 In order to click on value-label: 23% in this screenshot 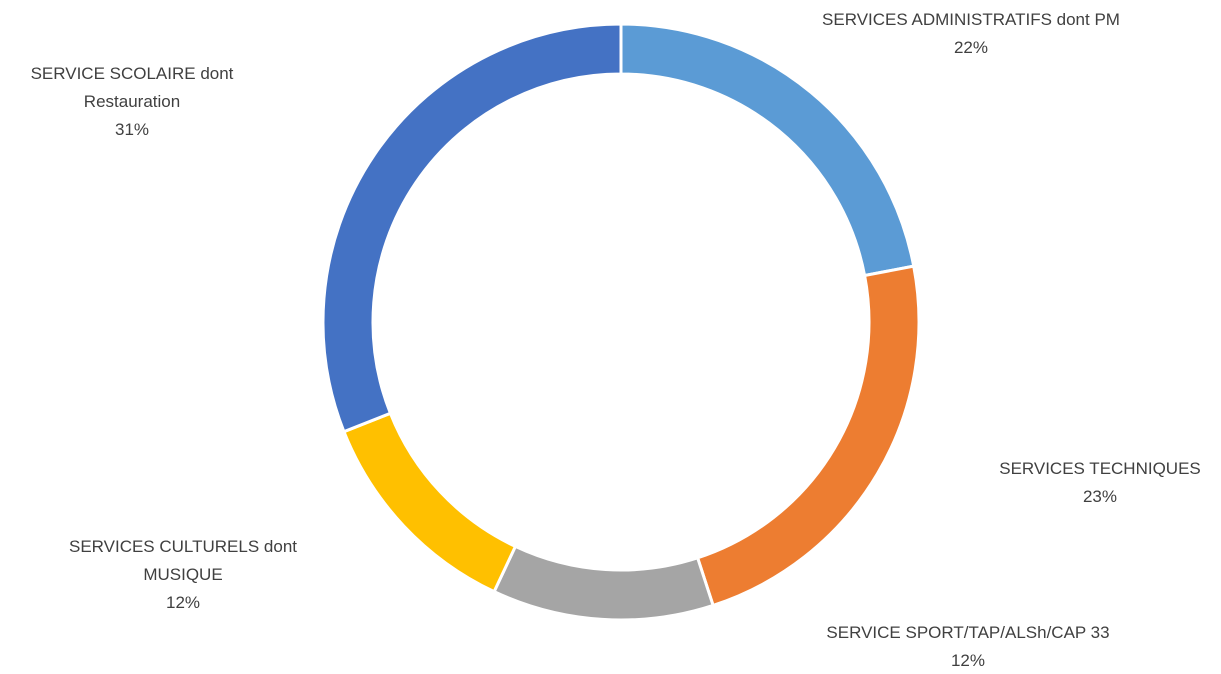, I will do `click(1100, 496)`.